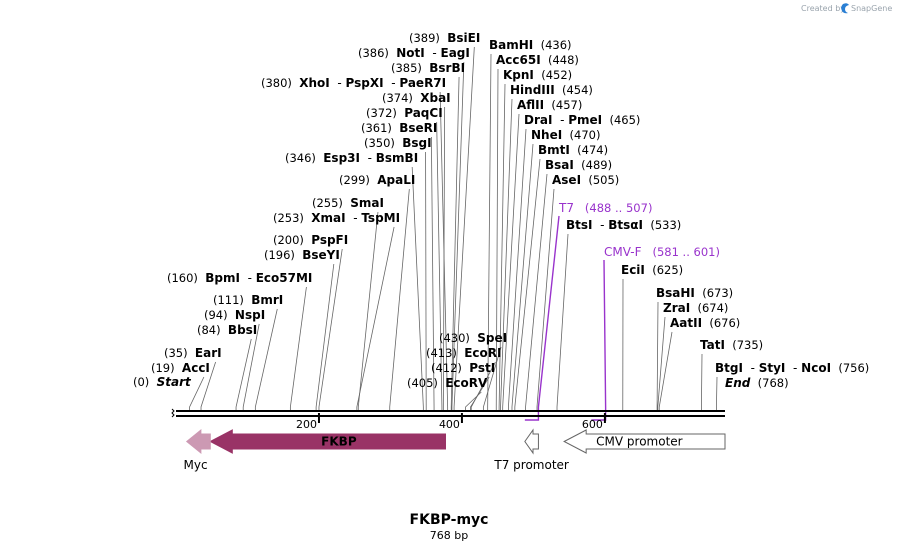  What do you see at coordinates (694, 293) in the screenshot?
I see `site-bsahi: BsaHI (673)` at bounding box center [694, 293].